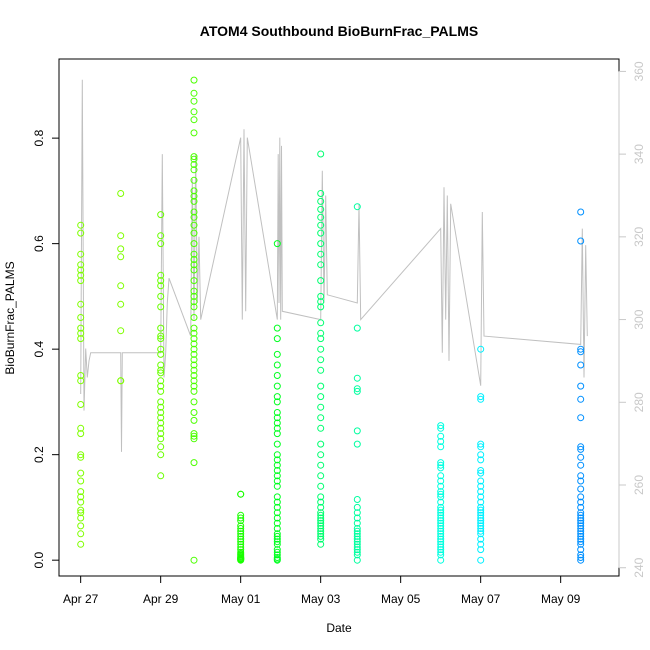 Image resolution: width=650 pixels, height=650 pixels. What do you see at coordinates (46, 349) in the screenshot?
I see `y-axis: 0.0 0.2 0.4 0.6 0.8` at bounding box center [46, 349].